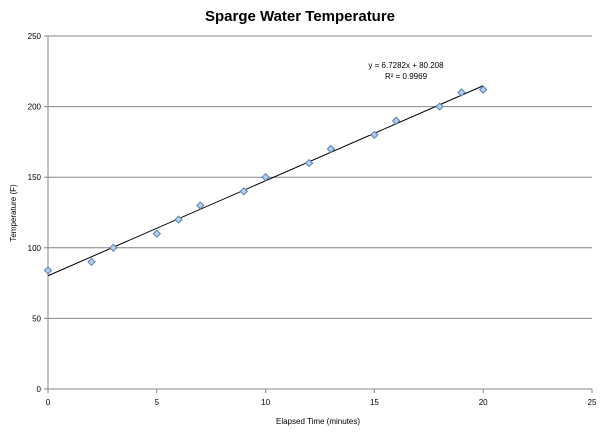 This screenshot has width=600, height=433. Describe the element at coordinates (39, 389) in the screenshot. I see `y-tick-label: 0` at that location.